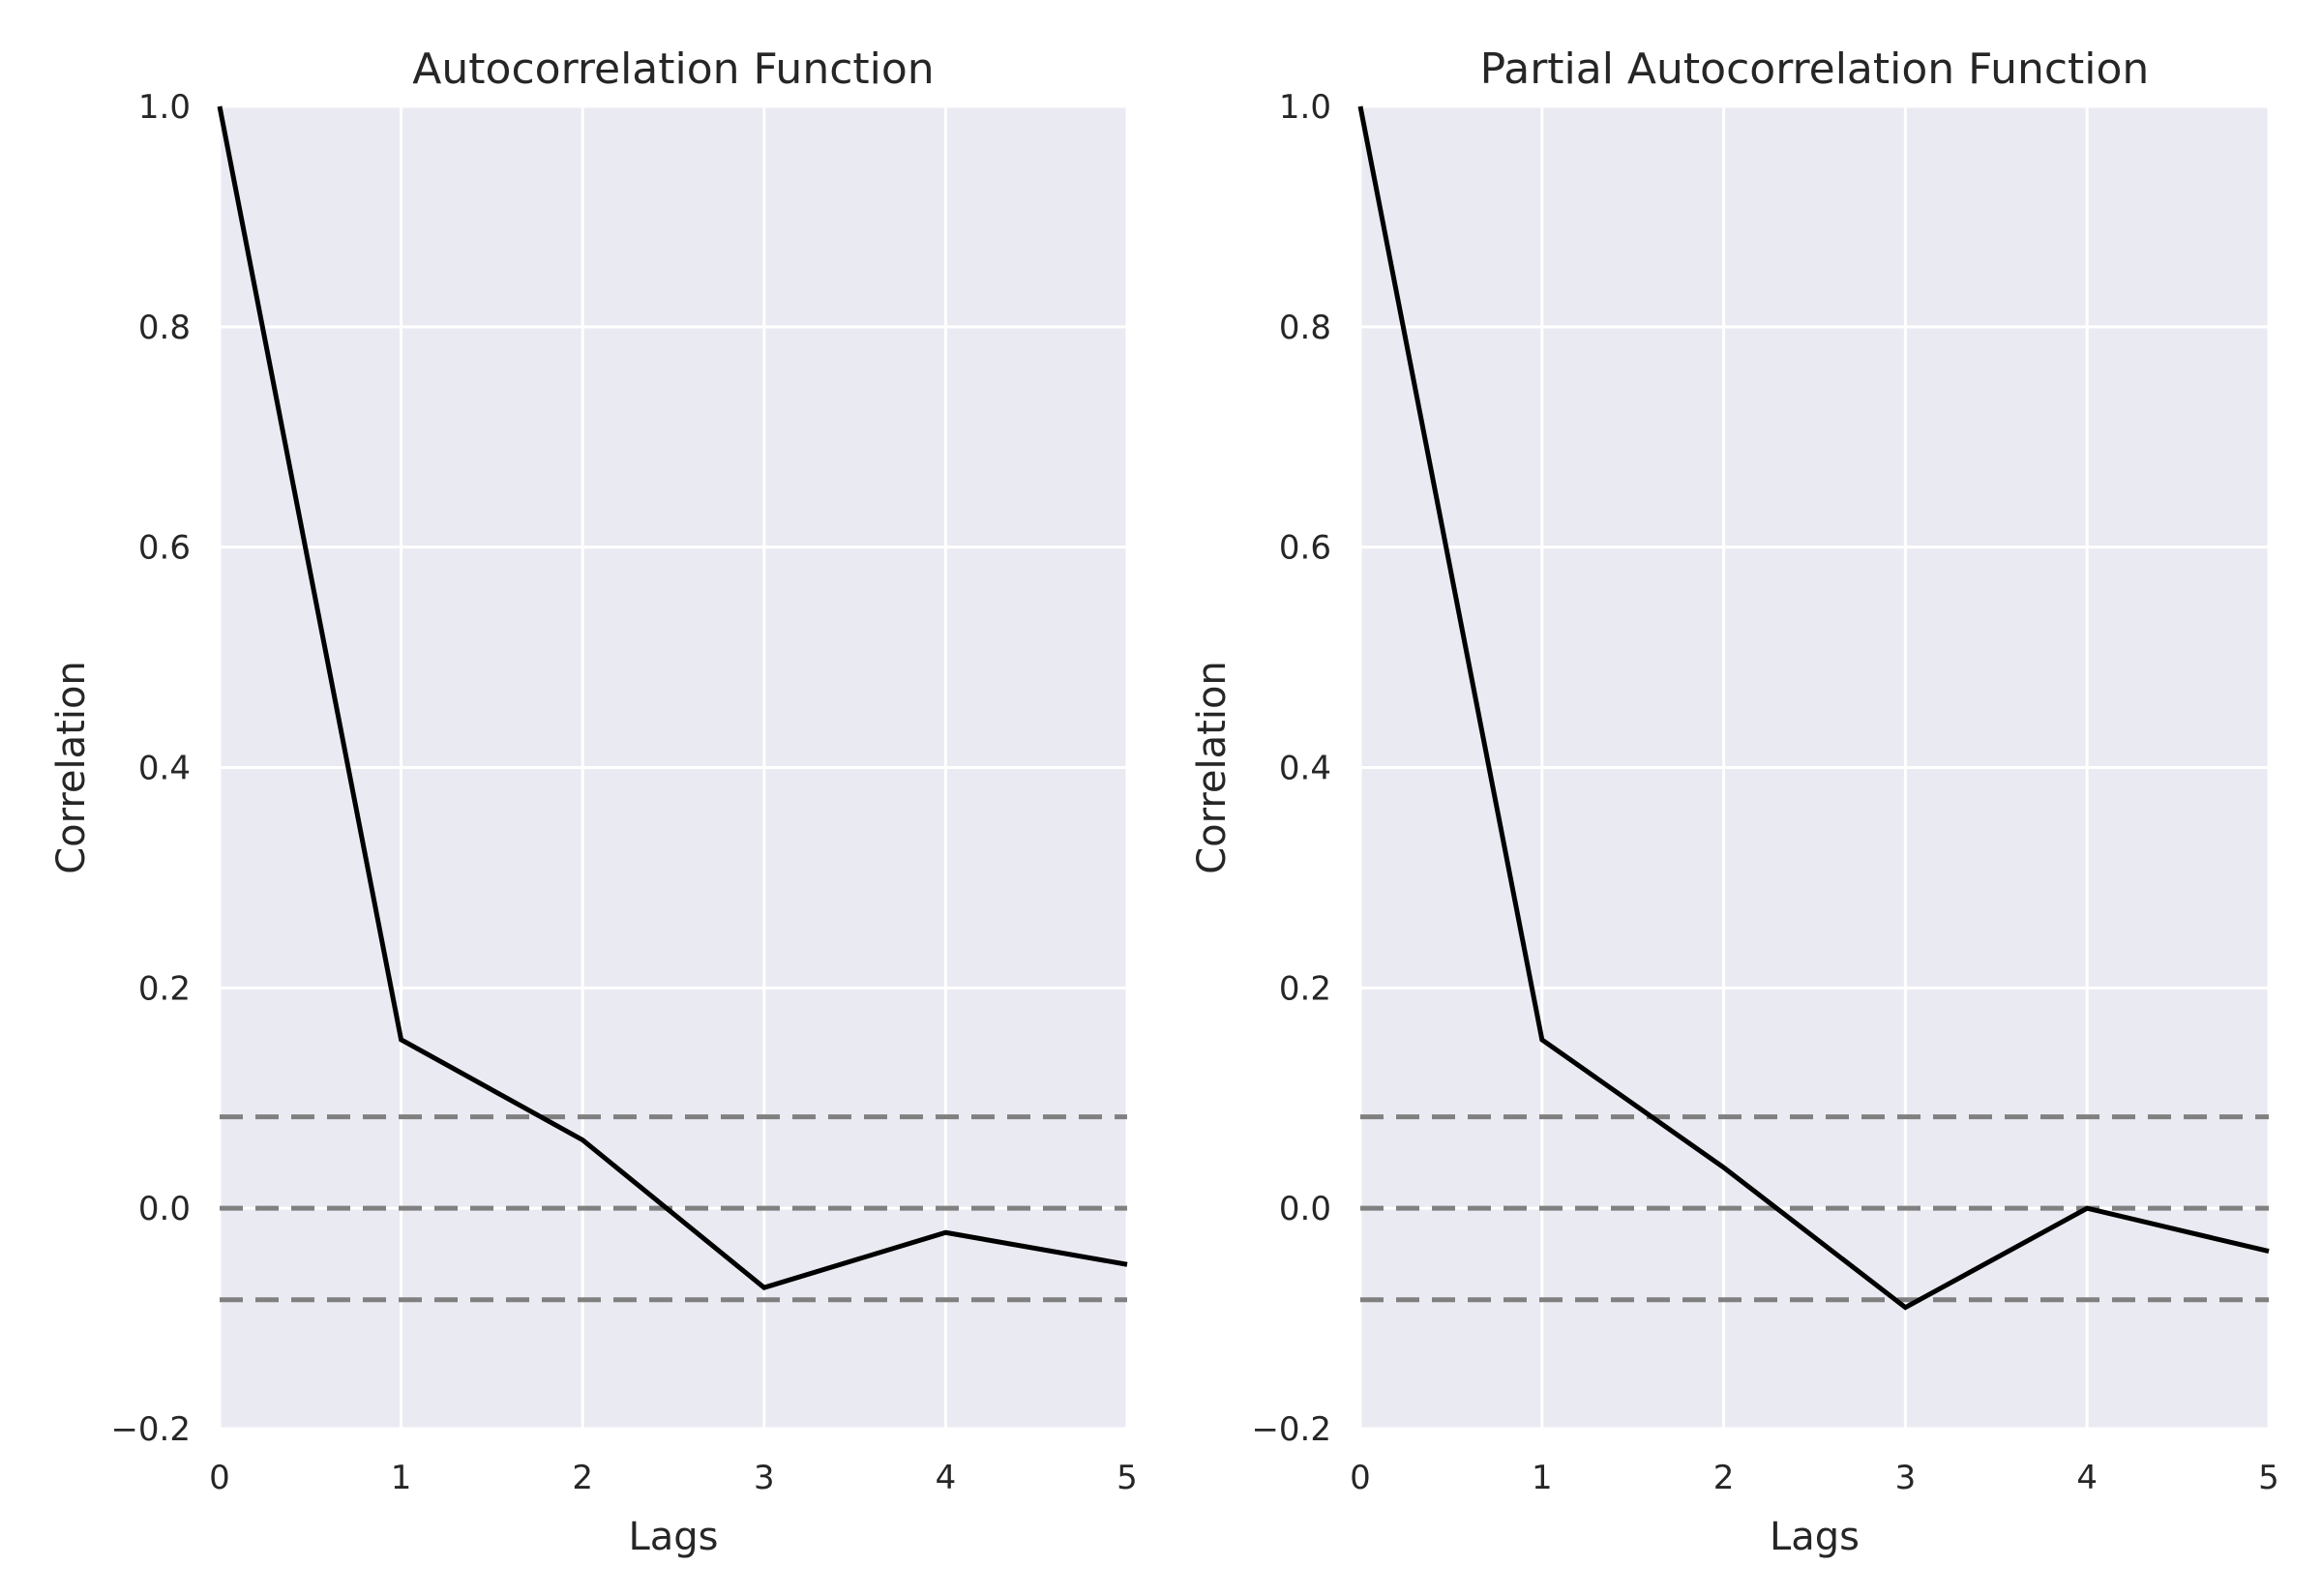 The image size is (2322, 1596). What do you see at coordinates (1305, 548) in the screenshot?
I see `pacf-y-tick-label: 0.6` at bounding box center [1305, 548].